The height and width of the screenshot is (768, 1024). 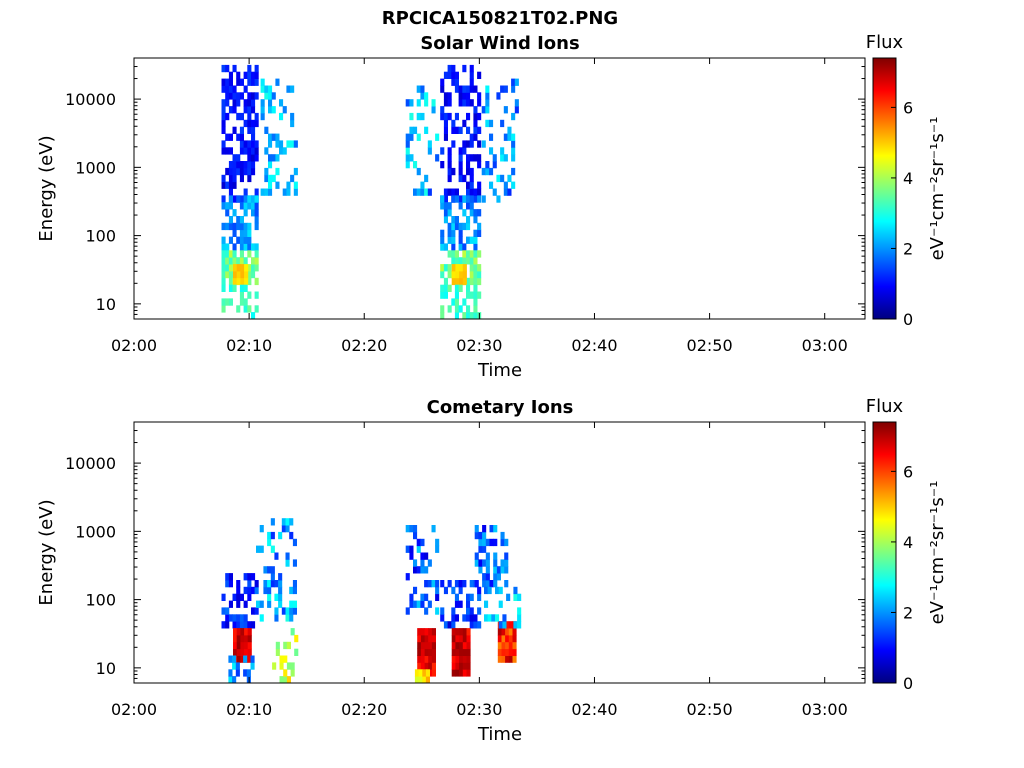 I want to click on x-tick-label: 02:40, so click(x=594, y=709).